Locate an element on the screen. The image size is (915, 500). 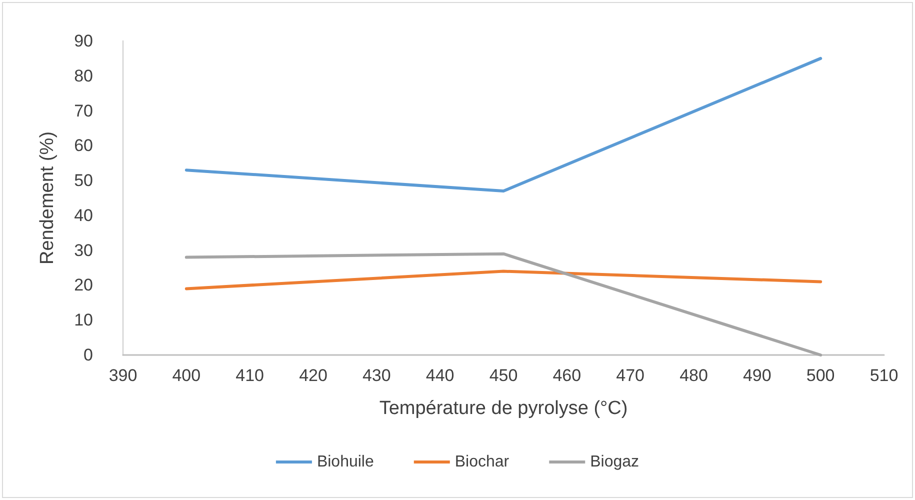
x-tick-label: 400 is located at coordinates (186, 375).